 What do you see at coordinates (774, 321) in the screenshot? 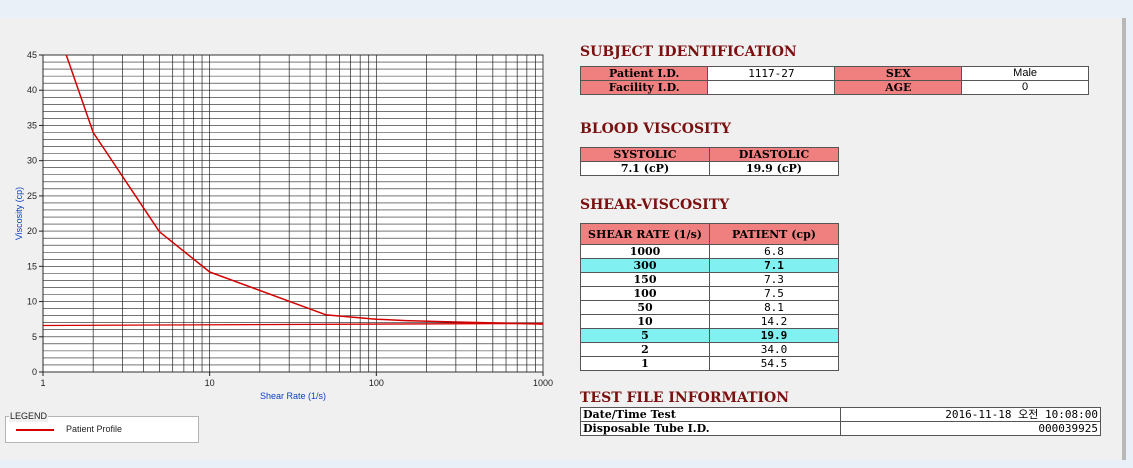
I see `patient-viscosity-cell: 14.2` at bounding box center [774, 321].